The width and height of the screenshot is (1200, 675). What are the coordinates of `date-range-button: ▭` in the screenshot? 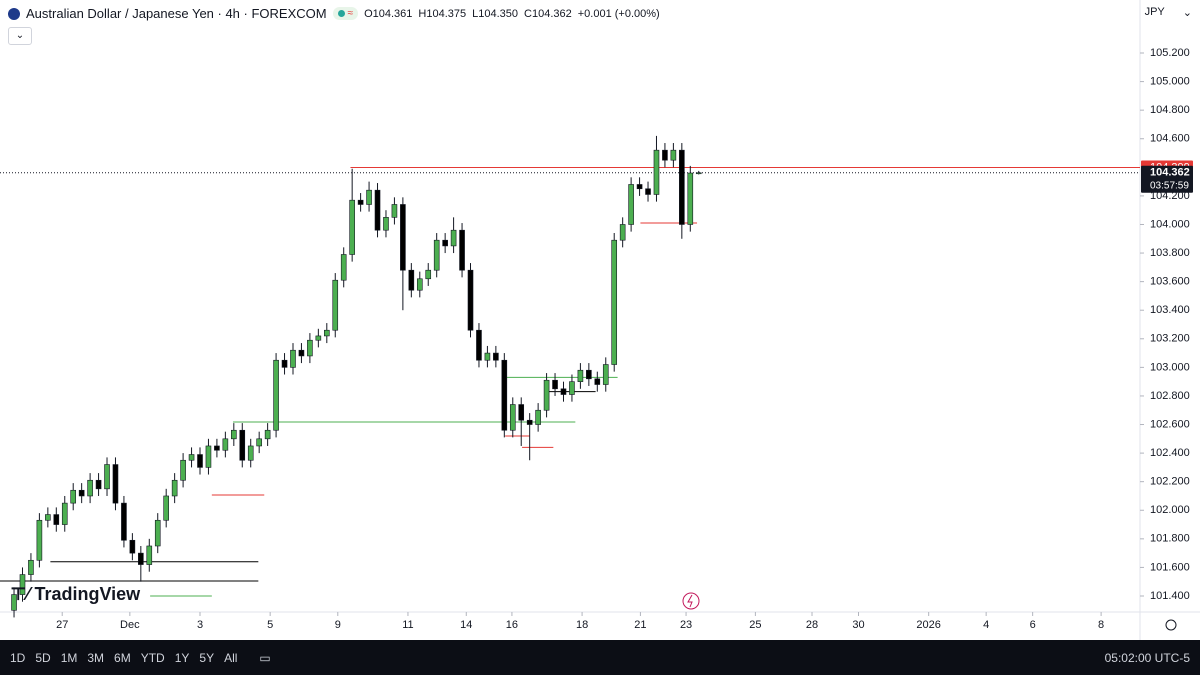 It's located at (265, 657).